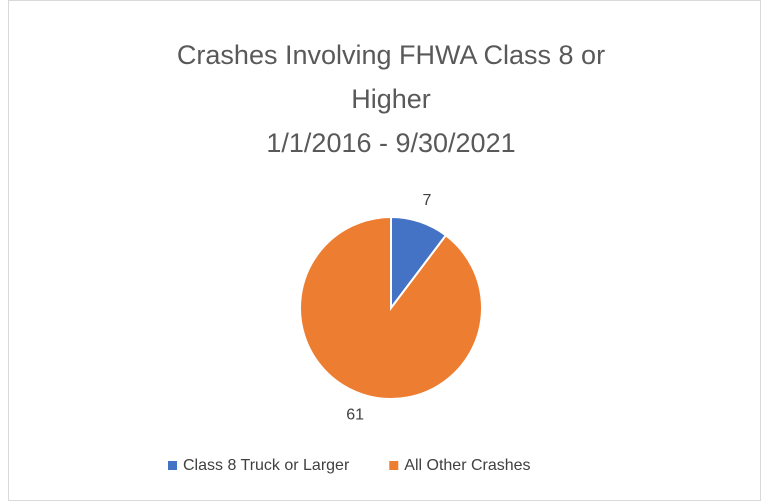  I want to click on data-label: 7, so click(426, 200).